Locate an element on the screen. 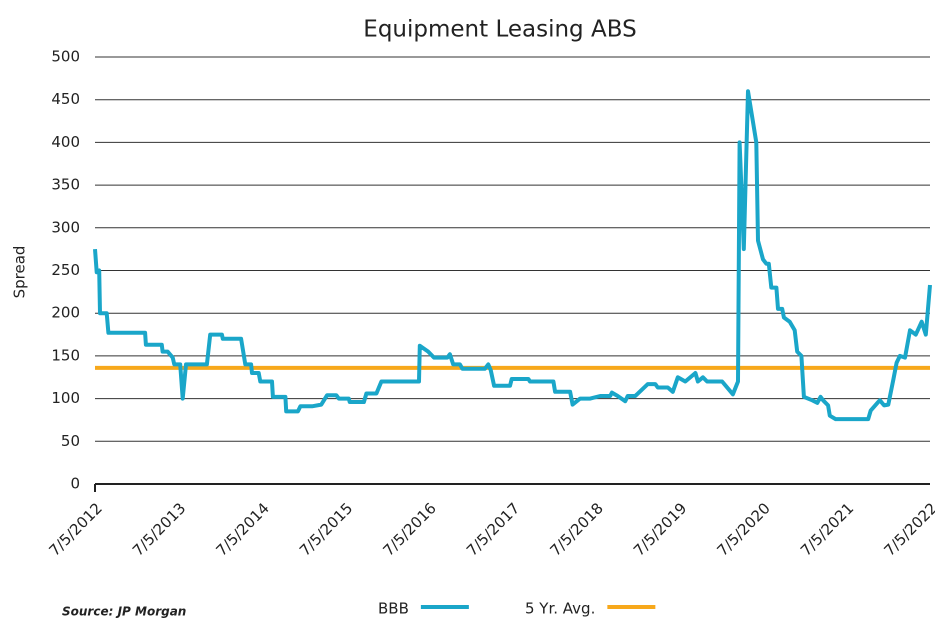 This screenshot has height=623, width=935. y-tick-label: 0 is located at coordinates (75, 484).